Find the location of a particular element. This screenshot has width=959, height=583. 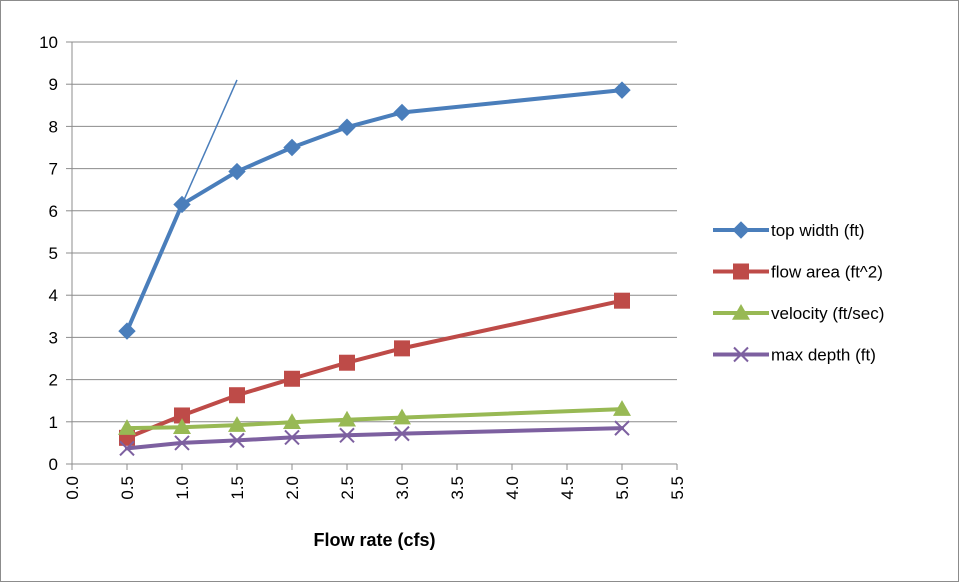

y-tick-label: 9 is located at coordinates (53, 84).